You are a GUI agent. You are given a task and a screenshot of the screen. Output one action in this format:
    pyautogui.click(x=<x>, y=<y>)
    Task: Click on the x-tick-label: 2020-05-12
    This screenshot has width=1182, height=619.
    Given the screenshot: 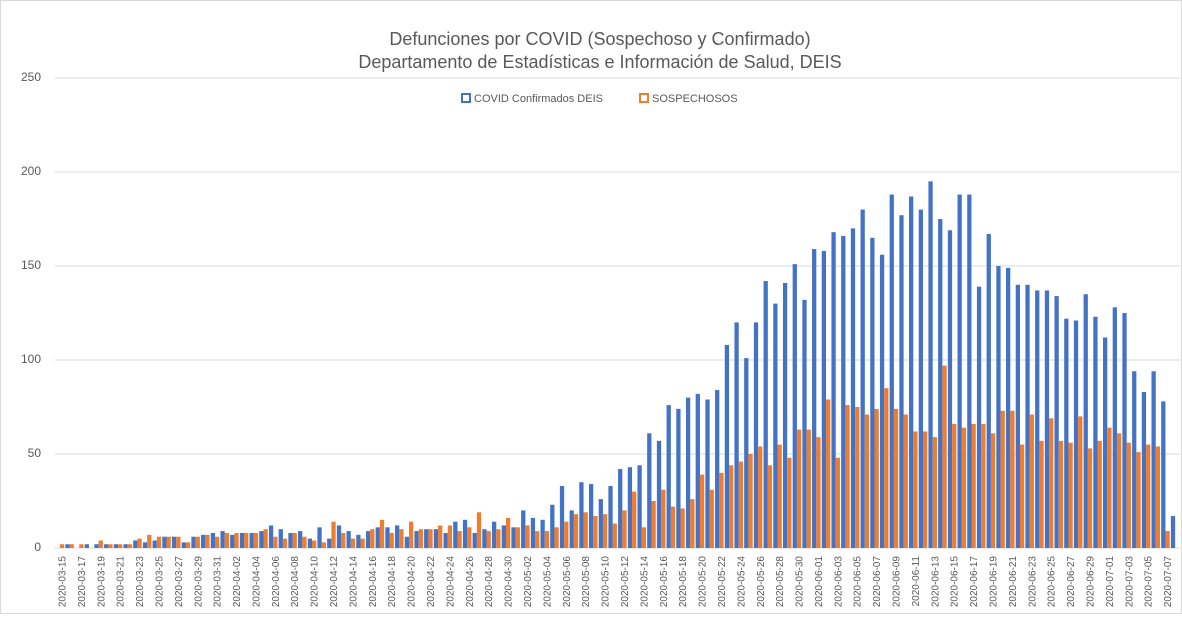 What is the action you would take?
    pyautogui.click(x=625, y=582)
    